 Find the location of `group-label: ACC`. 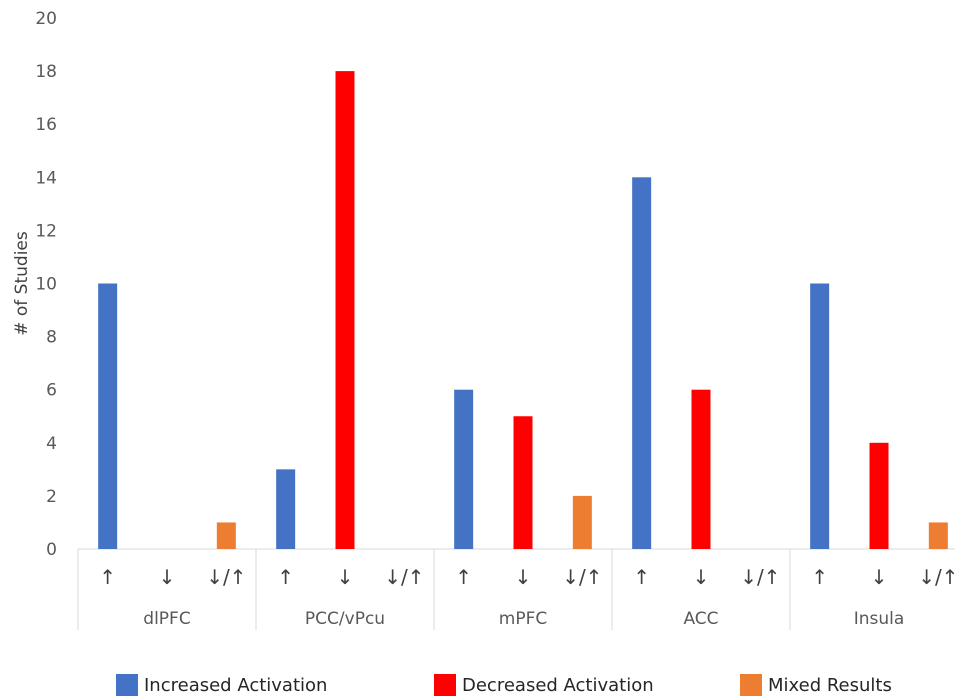

group-label: ACC is located at coordinates (700, 619).